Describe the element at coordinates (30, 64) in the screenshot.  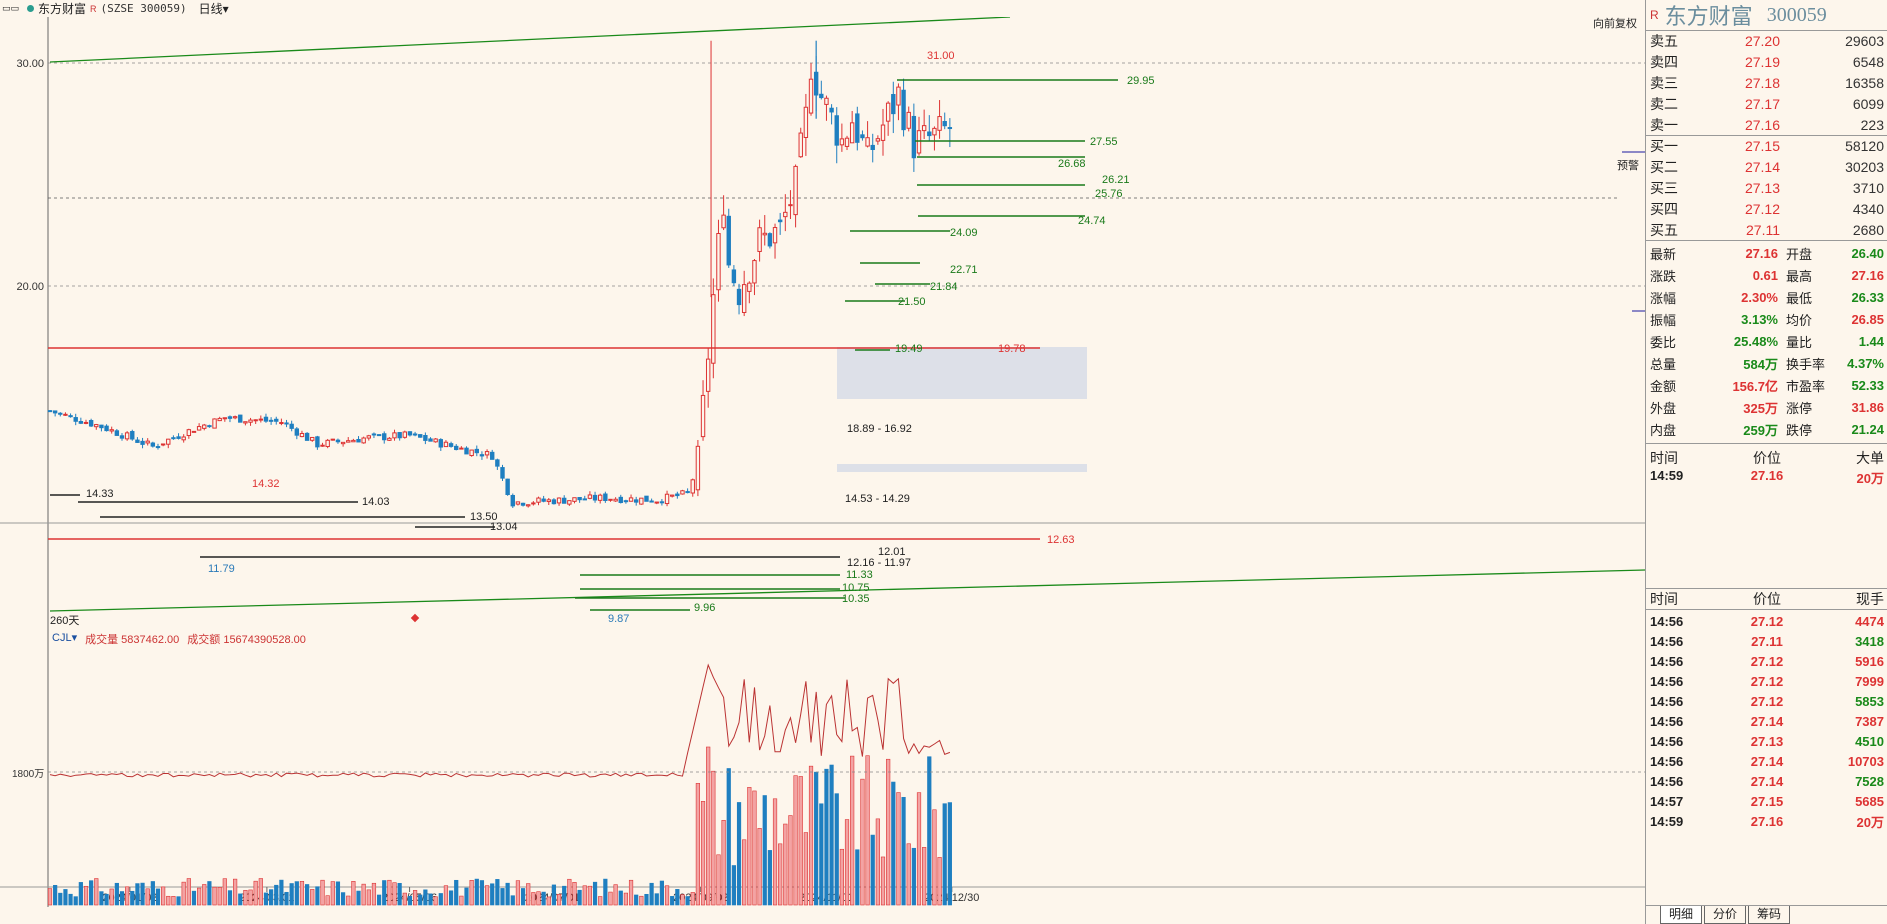
I see `y-tick-label: 30.00` at that location.